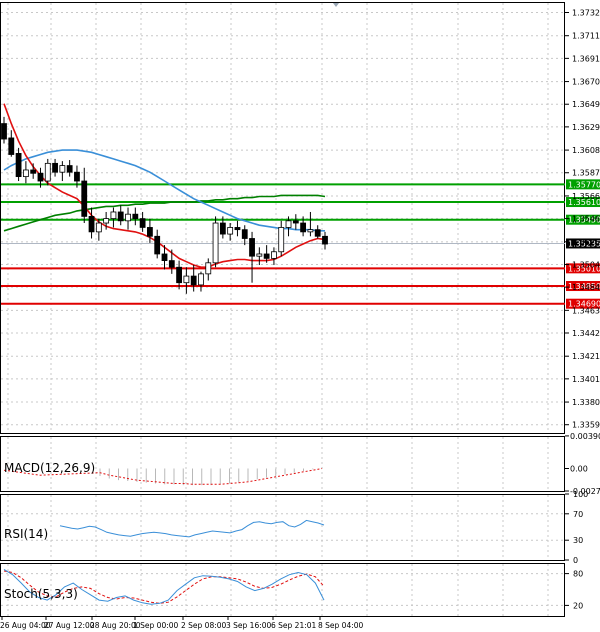 The width and height of the screenshot is (600, 632). Describe the element at coordinates (586, 36) in the screenshot. I see `y-tick-label: 1.37115` at that location.